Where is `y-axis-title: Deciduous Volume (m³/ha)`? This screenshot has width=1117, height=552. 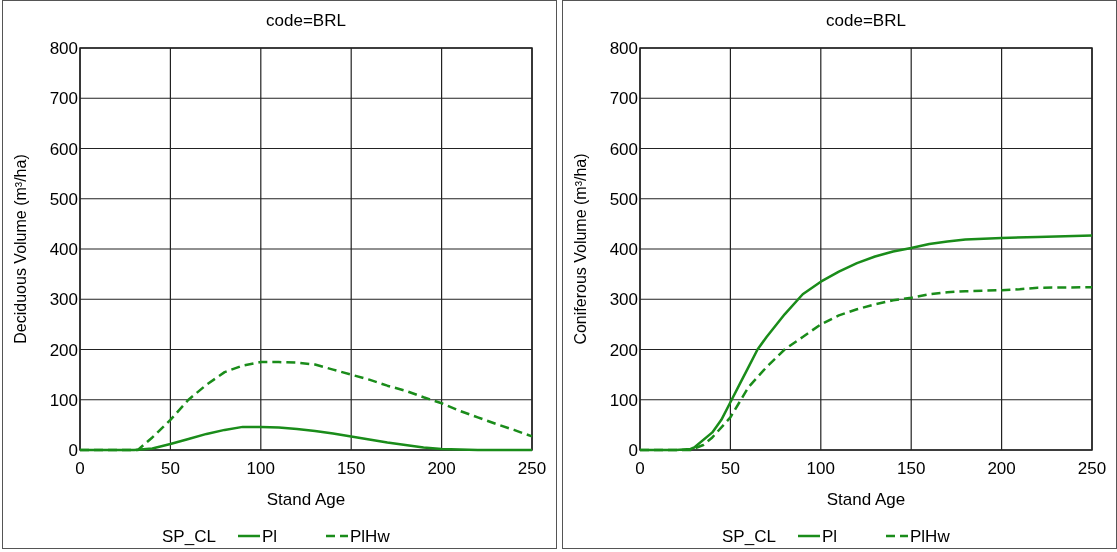 y-axis-title: Deciduous Volume (m³/ha) is located at coordinates (20, 249).